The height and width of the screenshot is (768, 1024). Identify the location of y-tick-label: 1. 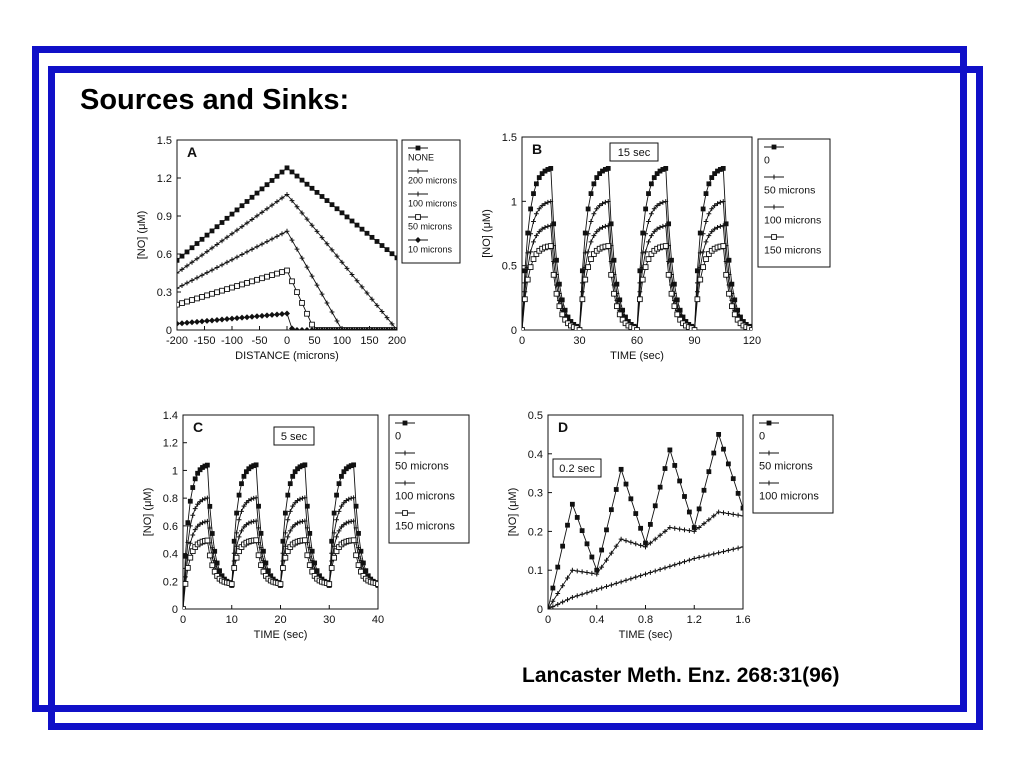
(175, 471).